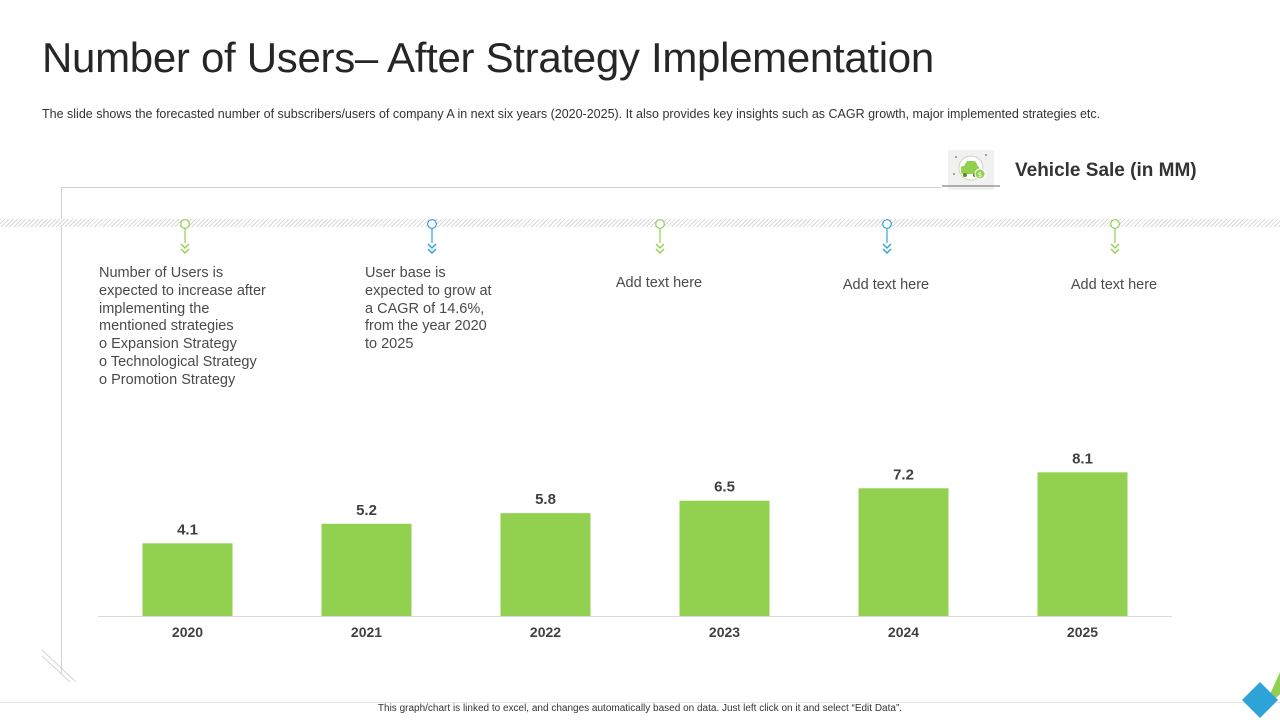 This screenshot has width=1280, height=720. I want to click on note-4-line: Add text here, so click(886, 285).